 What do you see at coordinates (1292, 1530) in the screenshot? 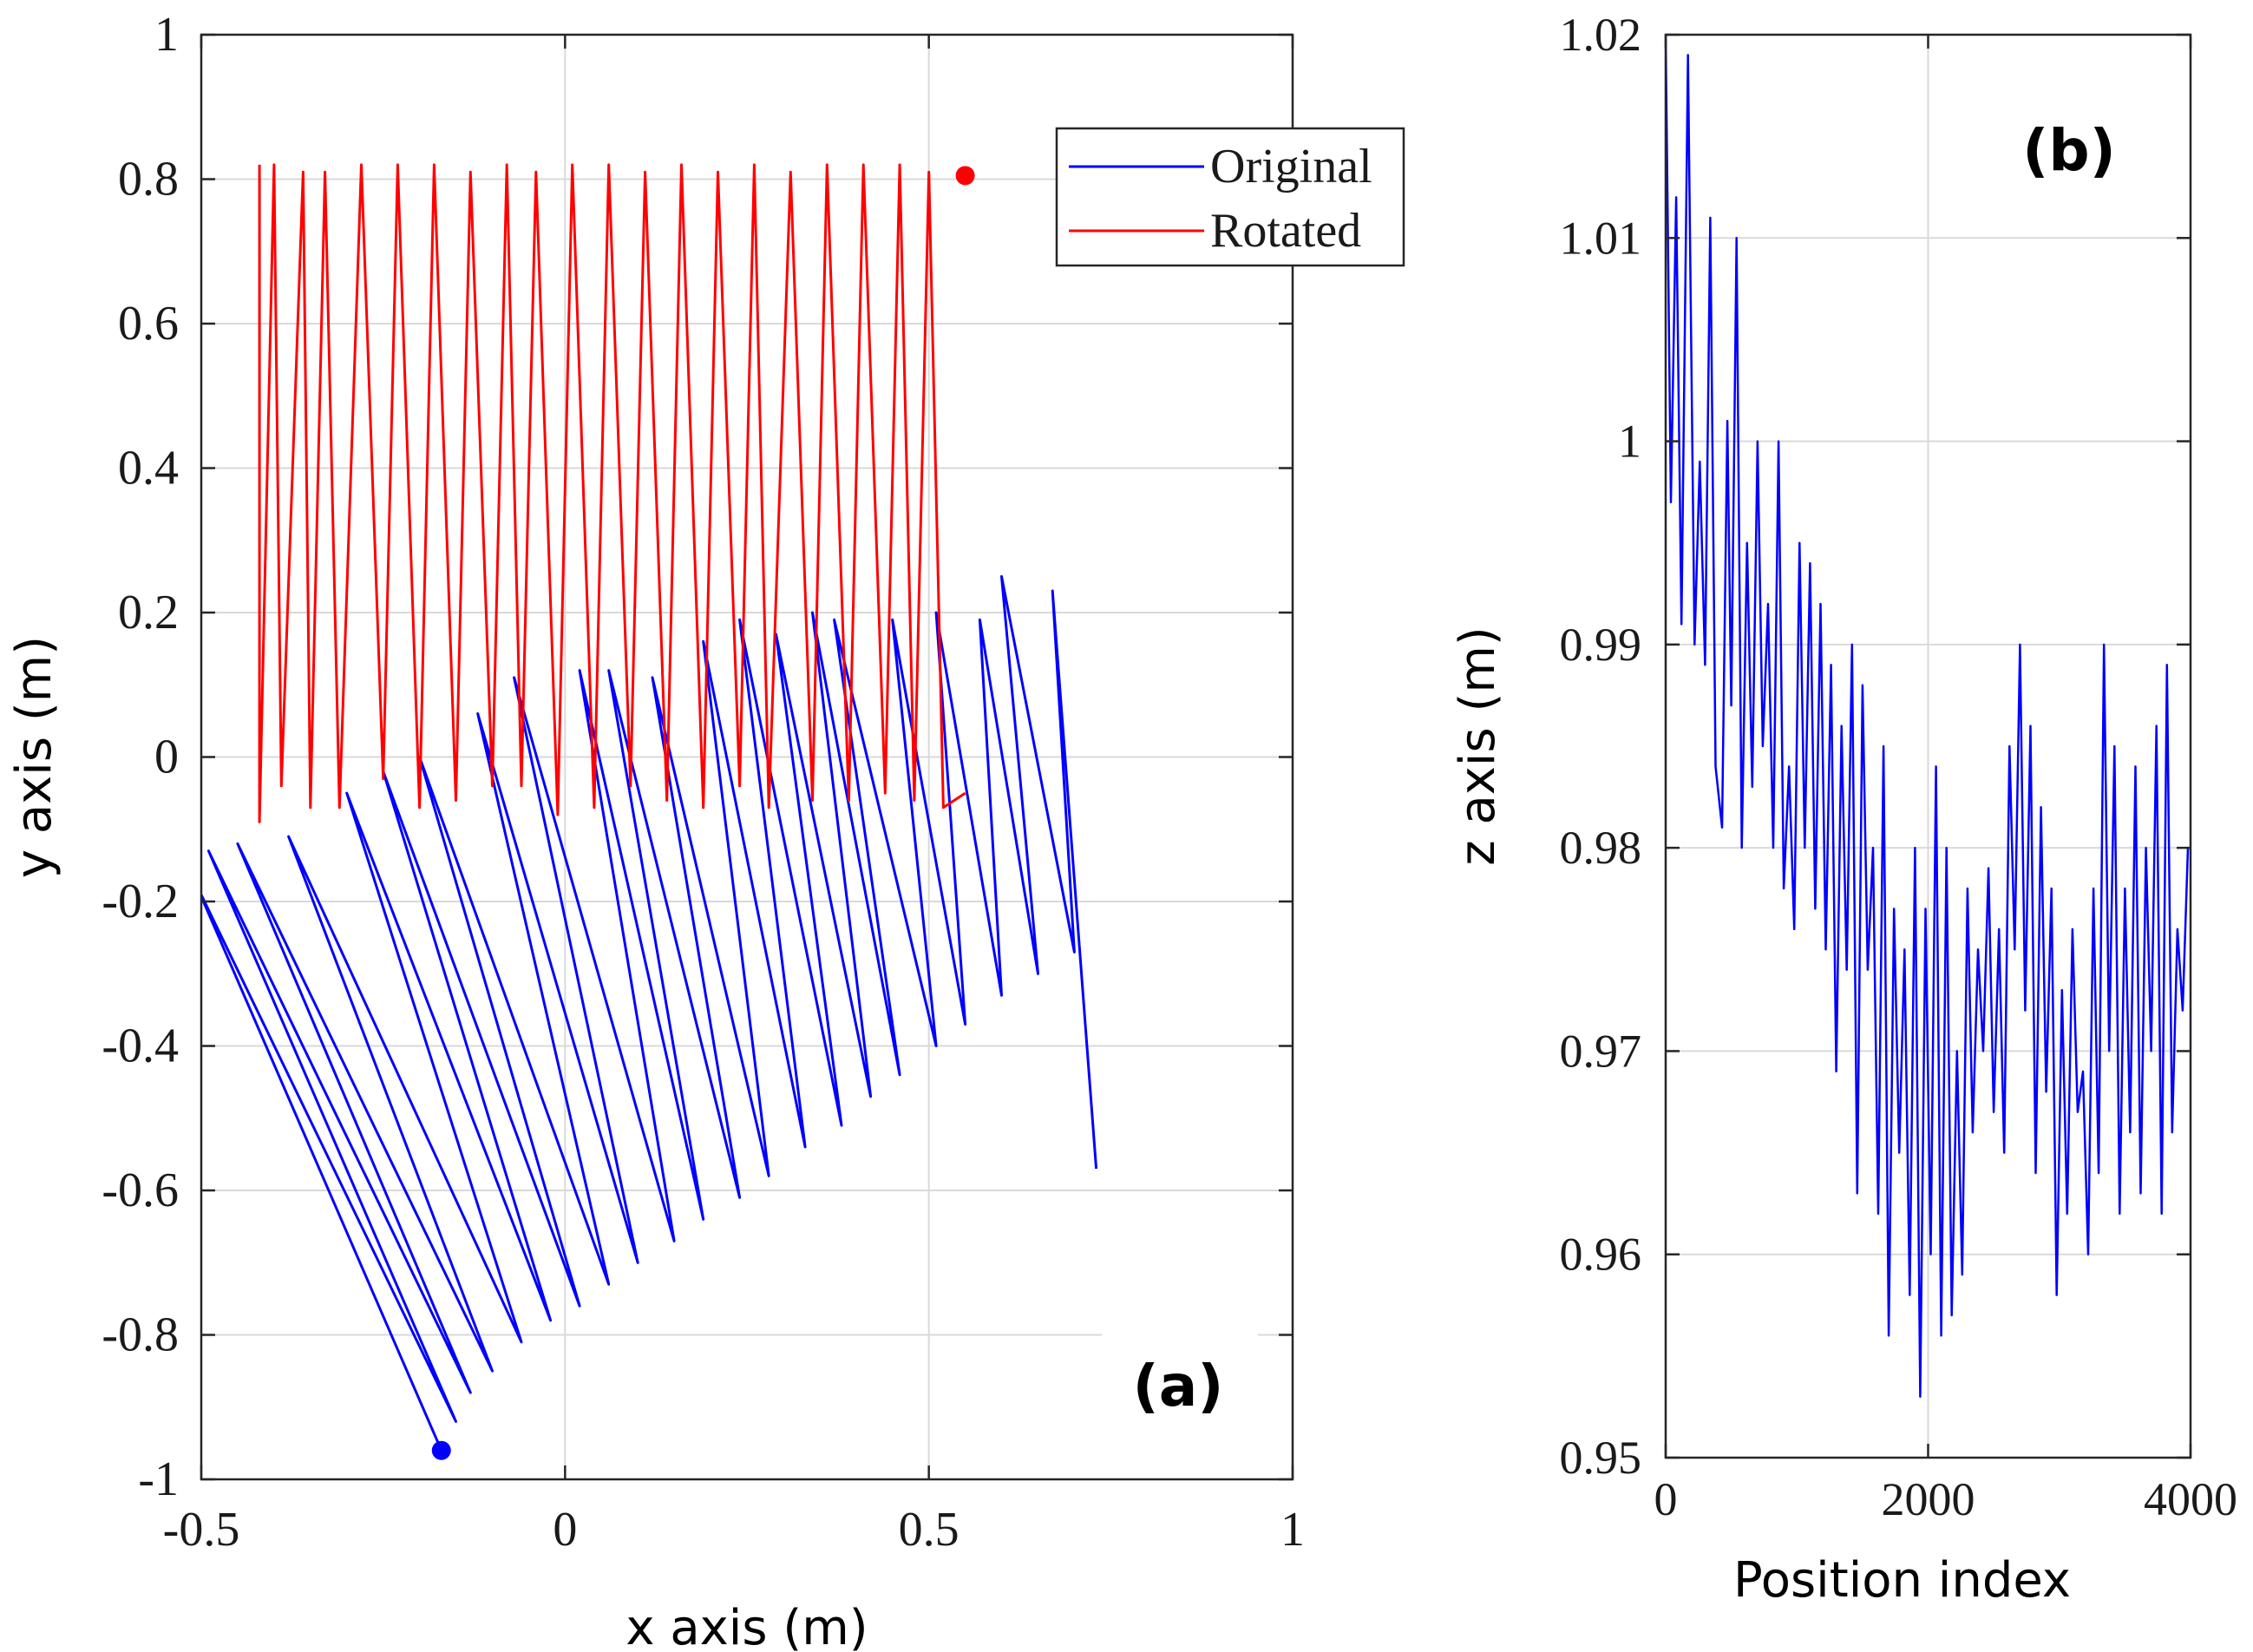
I see `x-tick-label: 1` at bounding box center [1292, 1530].